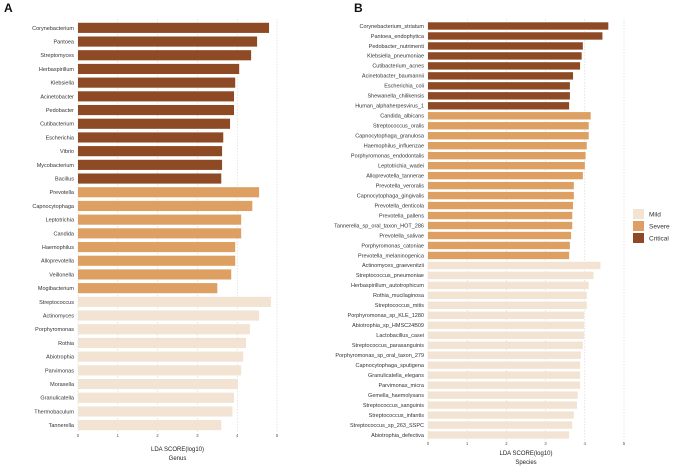 This screenshot has height=469, width=685. What do you see at coordinates (391, 256) in the screenshot?
I see `y-tick-label: Prevotella_melaninogenica` at bounding box center [391, 256].